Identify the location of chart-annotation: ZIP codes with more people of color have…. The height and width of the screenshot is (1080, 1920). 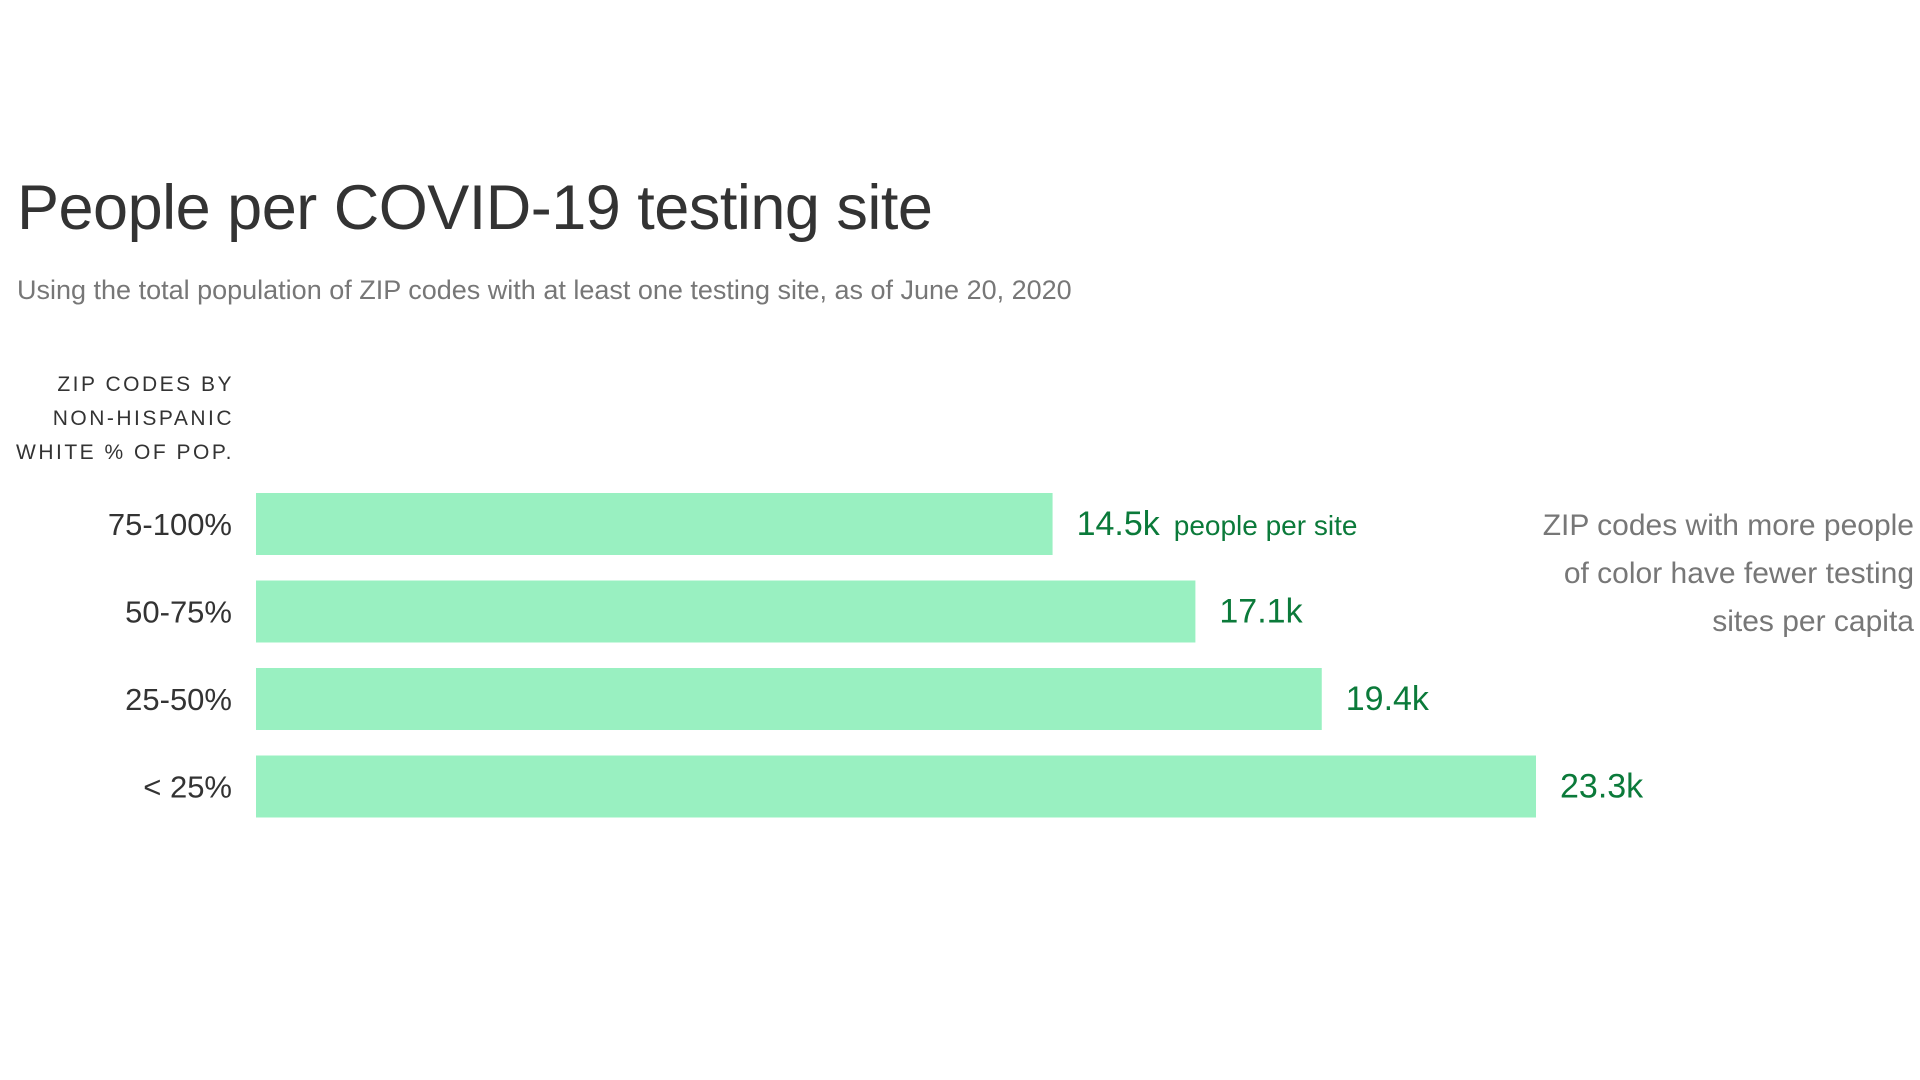
(1728, 573).